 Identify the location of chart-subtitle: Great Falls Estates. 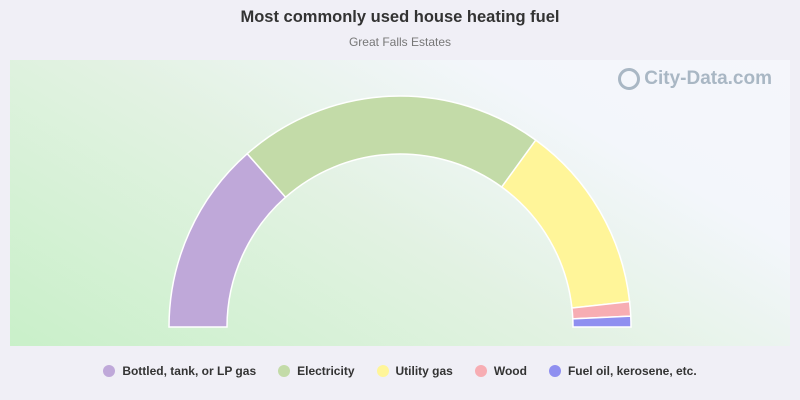
(400, 42).